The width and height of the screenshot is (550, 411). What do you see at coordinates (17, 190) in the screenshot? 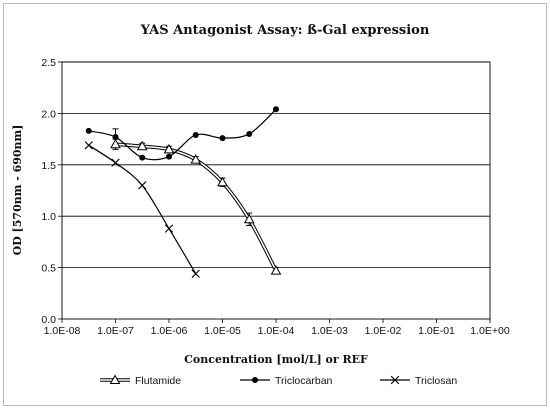
I see `y-axis-title: OD [570nm - 690nm]` at bounding box center [17, 190].